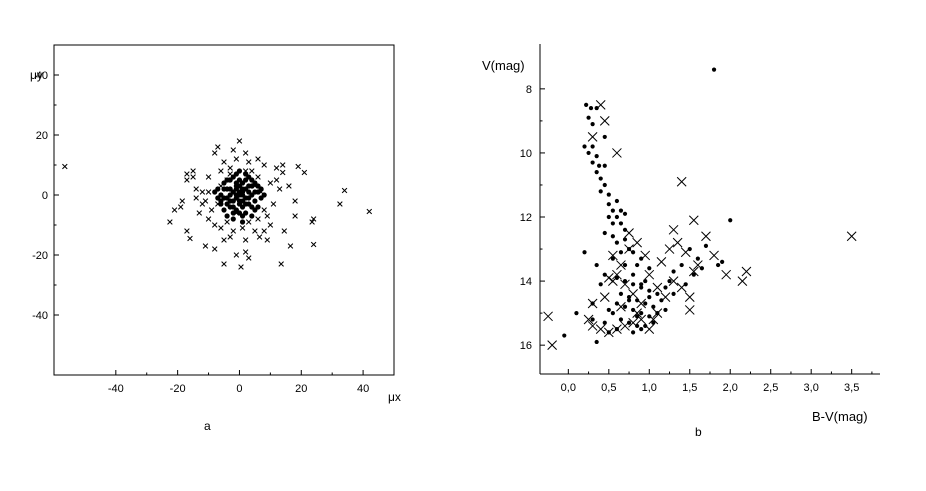 The image size is (926, 491). I want to click on x-tick-label: -20, so click(178, 389).